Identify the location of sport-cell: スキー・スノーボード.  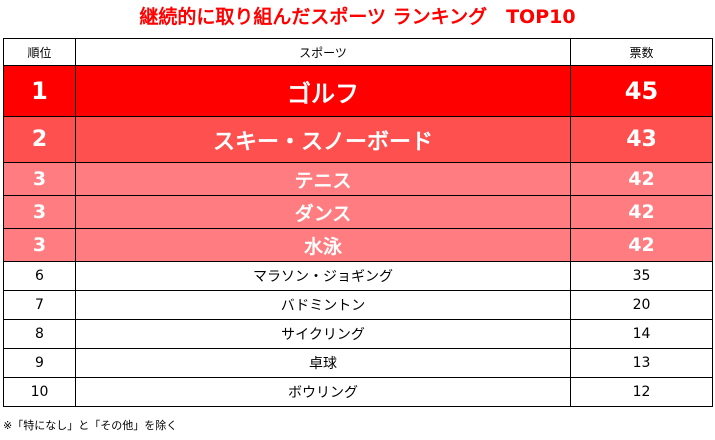
(323, 139).